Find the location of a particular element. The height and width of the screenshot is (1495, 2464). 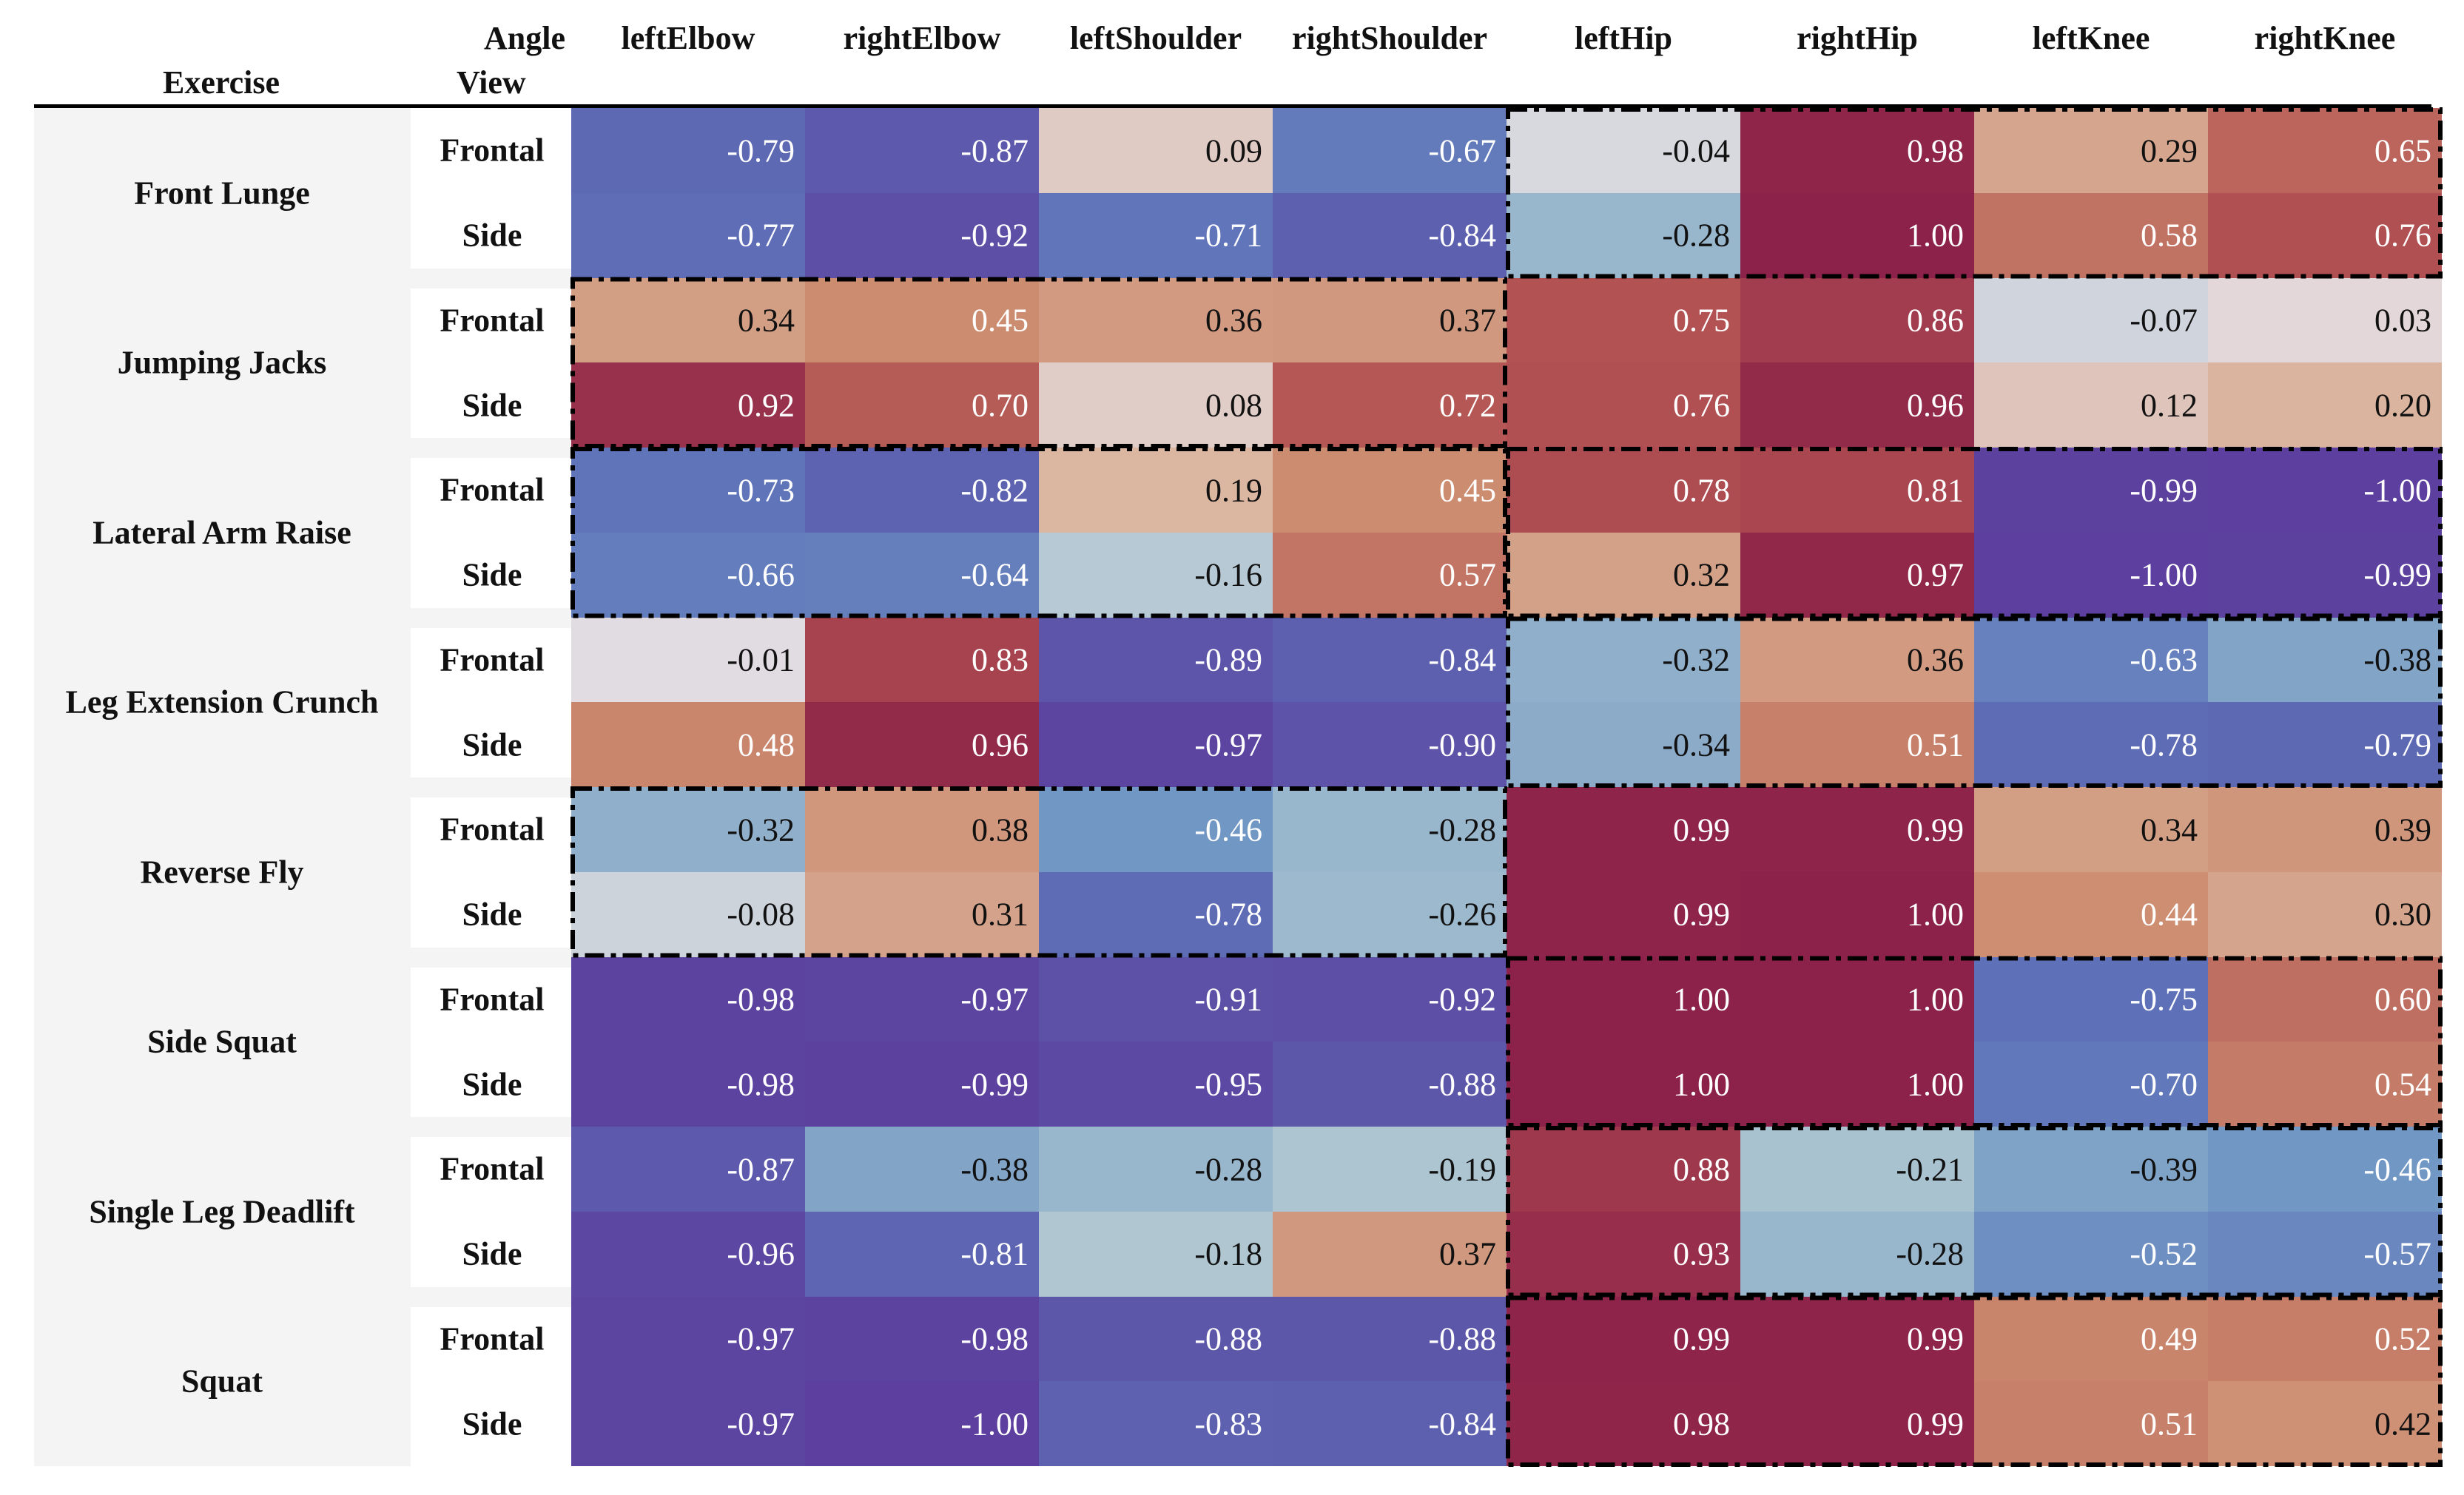

exercise-label: Jumping Jacks is located at coordinates (222, 362).